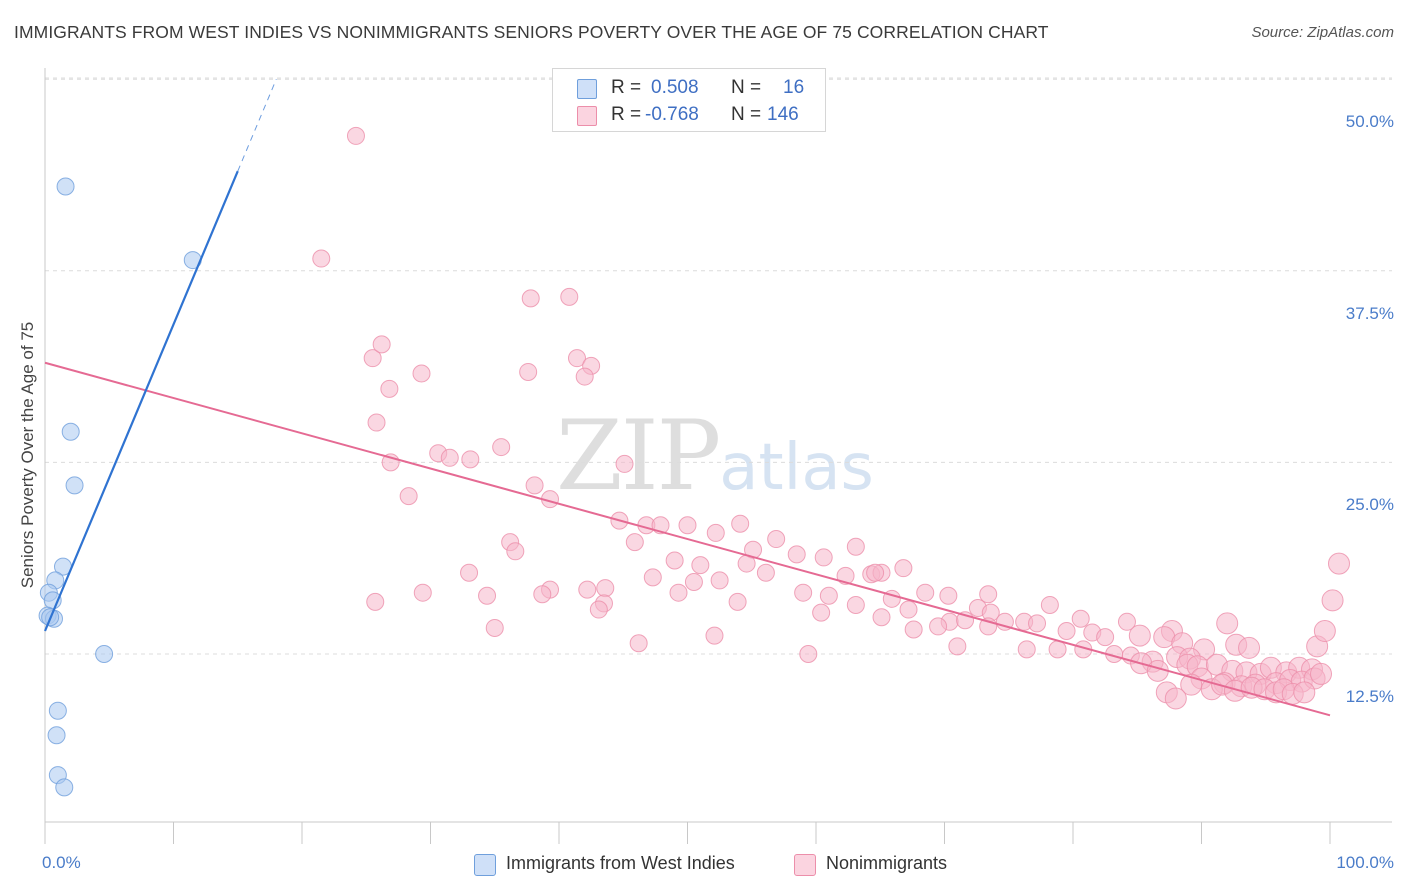 This screenshot has height=892, width=1406. Describe the element at coordinates (27, 455) in the screenshot. I see `y-axis-label: Seniors Poverty Over the Age of 75` at that location.